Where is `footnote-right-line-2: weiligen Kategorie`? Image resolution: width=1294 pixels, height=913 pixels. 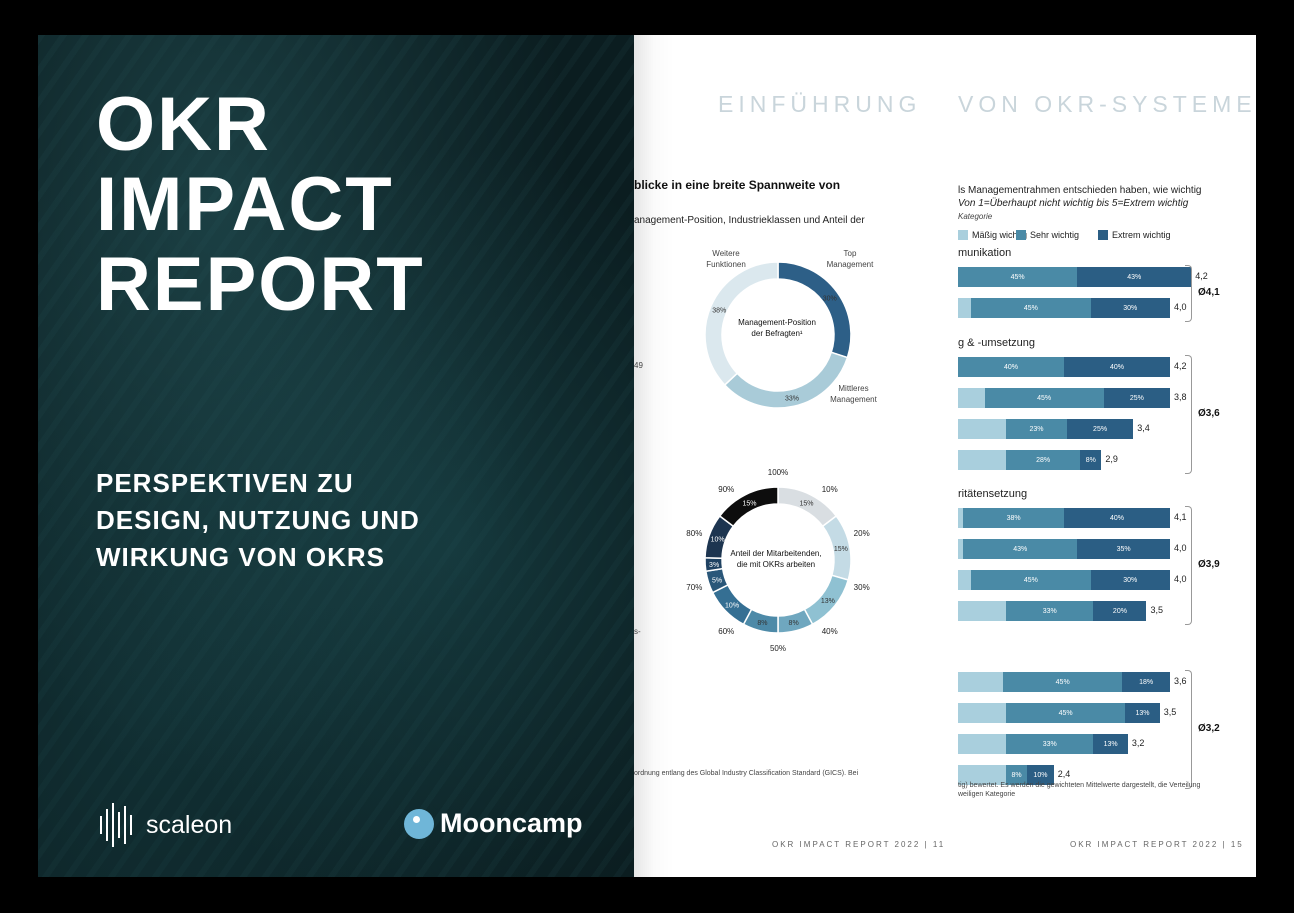
footnote-right-line-2: weiligen Kategorie is located at coordinates (987, 794).